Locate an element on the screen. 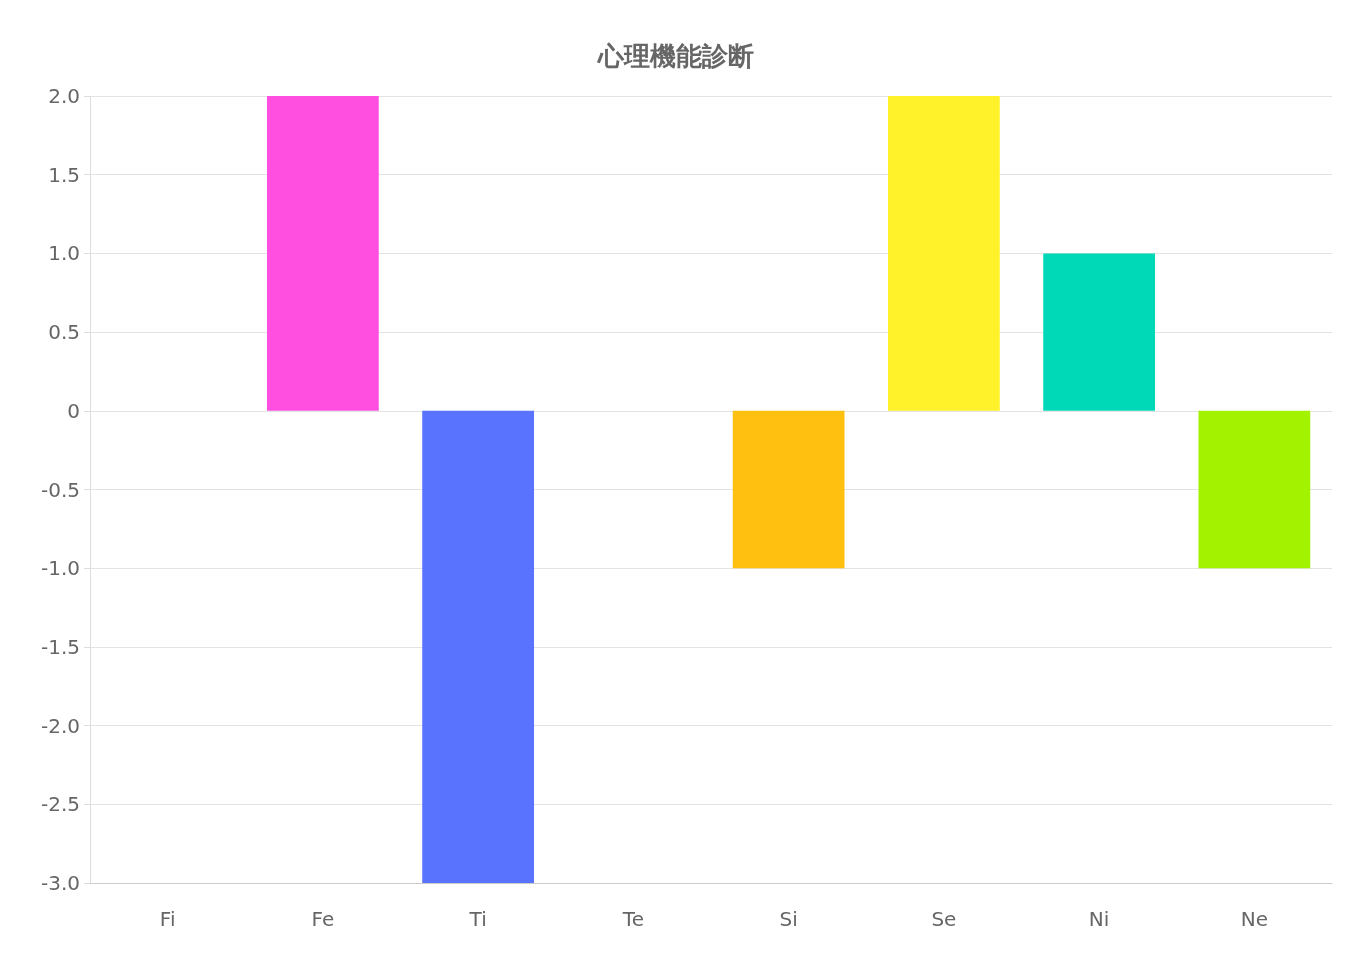  x-tick-label: Ne is located at coordinates (1254, 919).